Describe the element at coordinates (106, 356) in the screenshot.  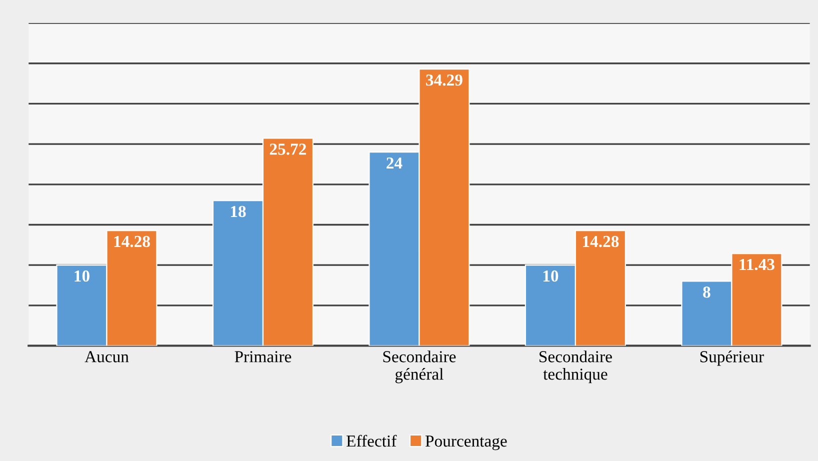
I see `x-tick-label: Aucun` at that location.